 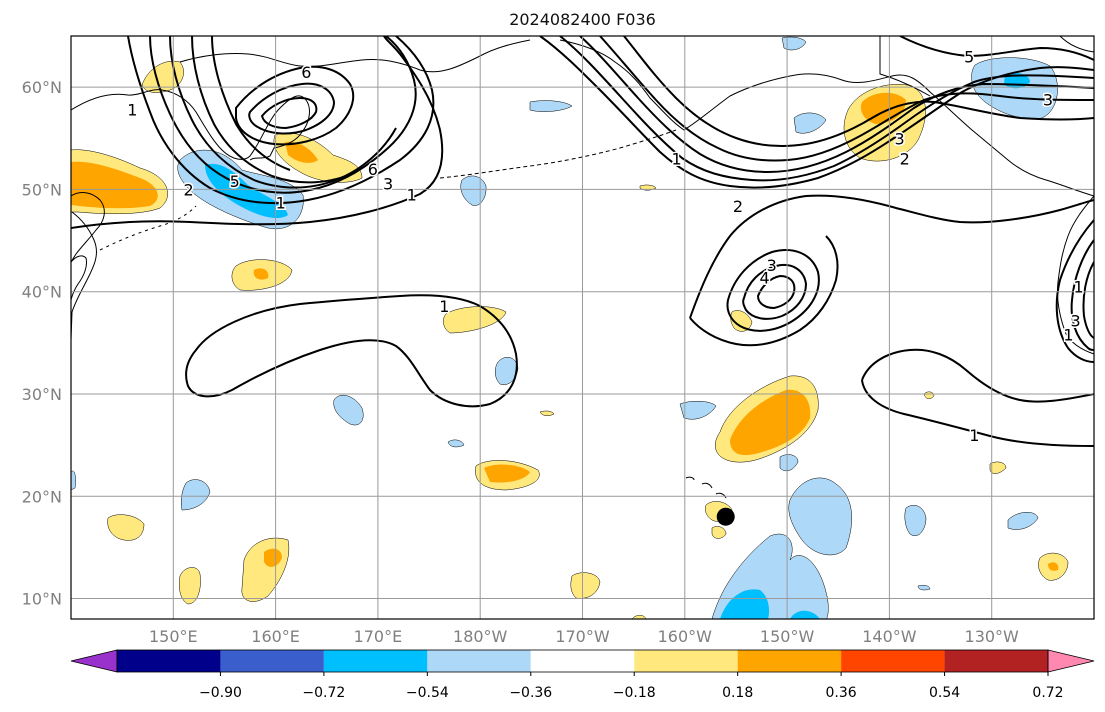 I want to click on latitude-label: 30°N, so click(x=42, y=394).